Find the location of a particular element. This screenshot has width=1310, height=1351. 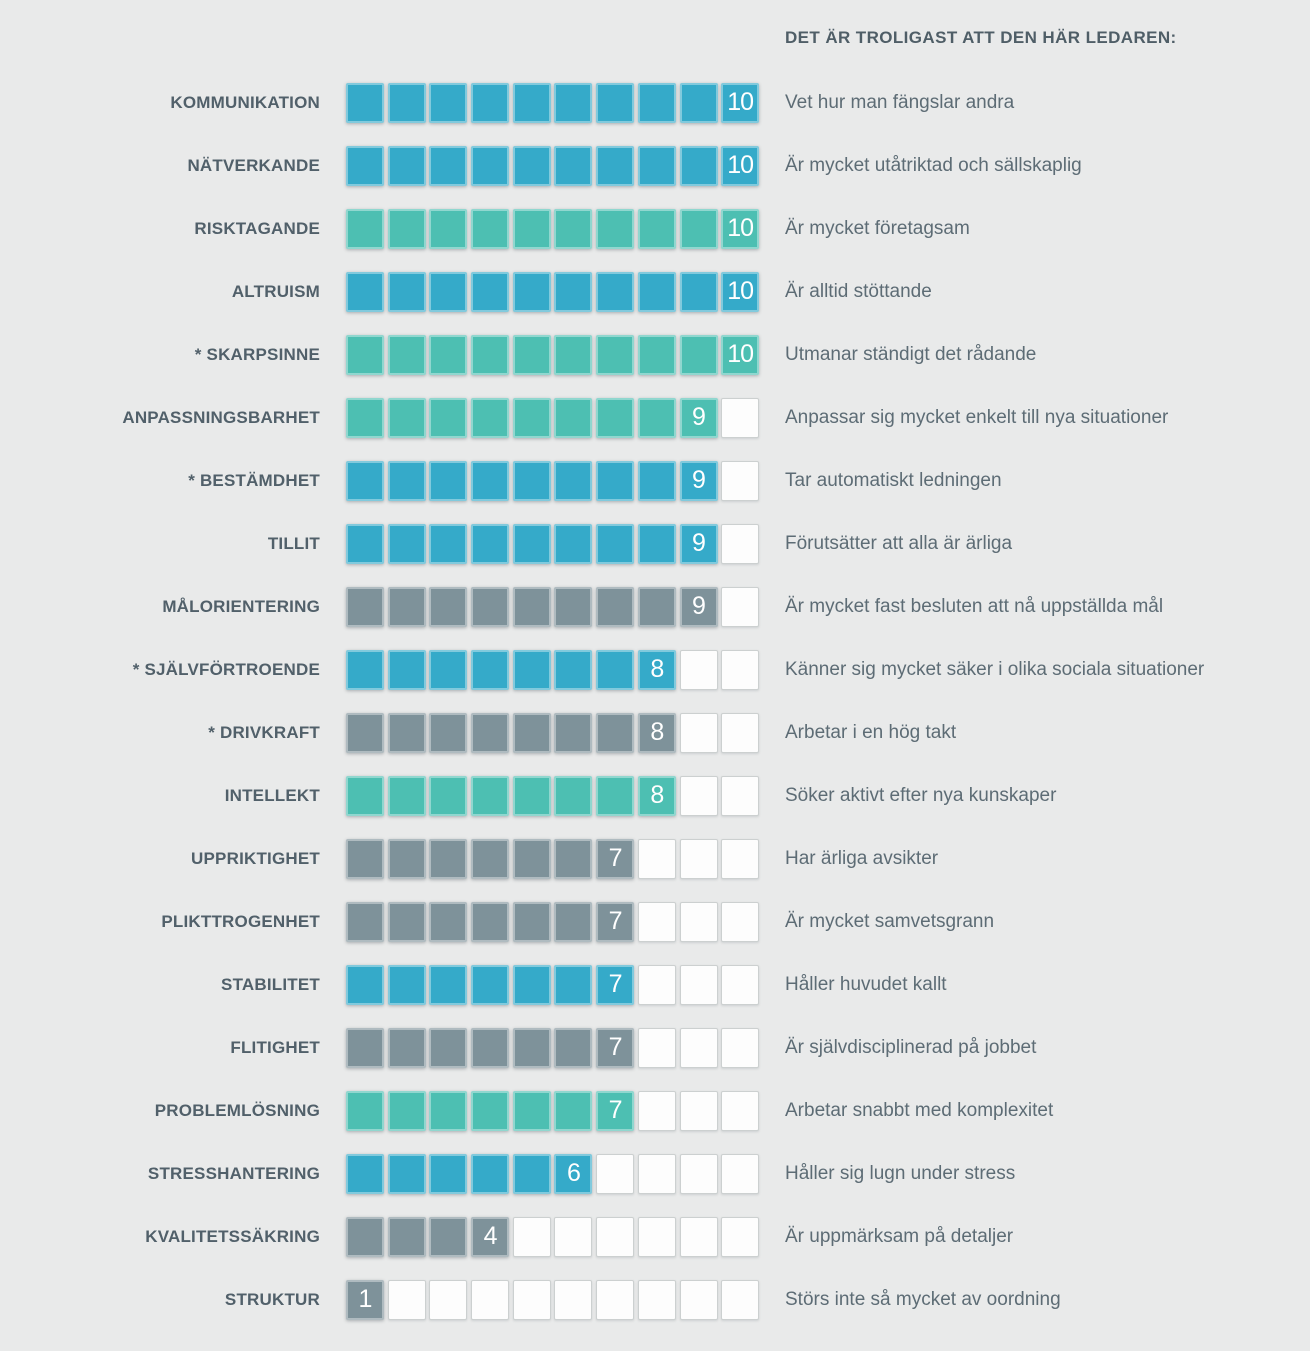

trait-row: PLIKTTROGENHET 7 Är mycket samvetsgrann is located at coordinates (655, 922).